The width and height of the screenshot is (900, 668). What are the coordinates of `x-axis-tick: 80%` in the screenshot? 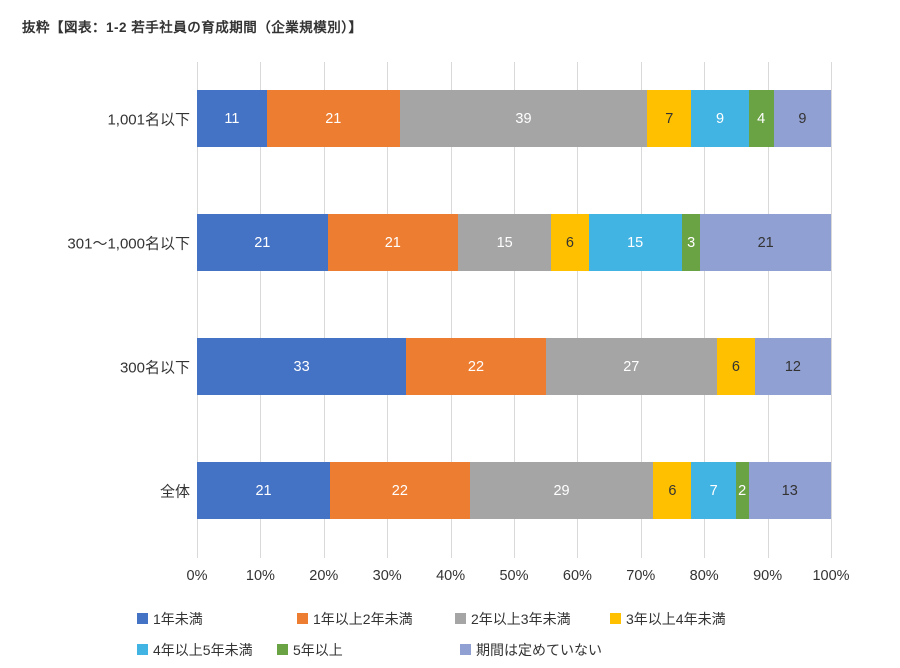 It's located at (704, 576).